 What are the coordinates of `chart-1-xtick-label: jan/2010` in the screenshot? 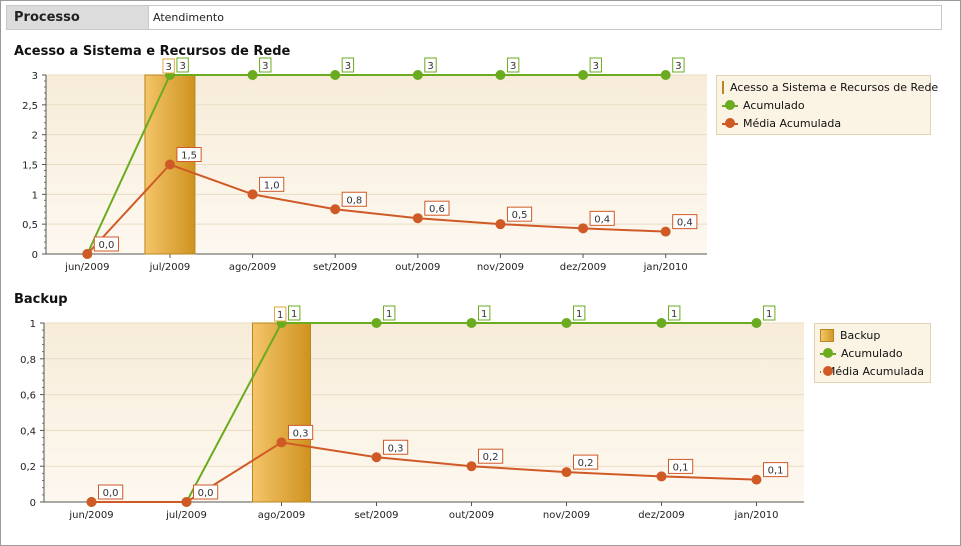 It's located at (665, 267).